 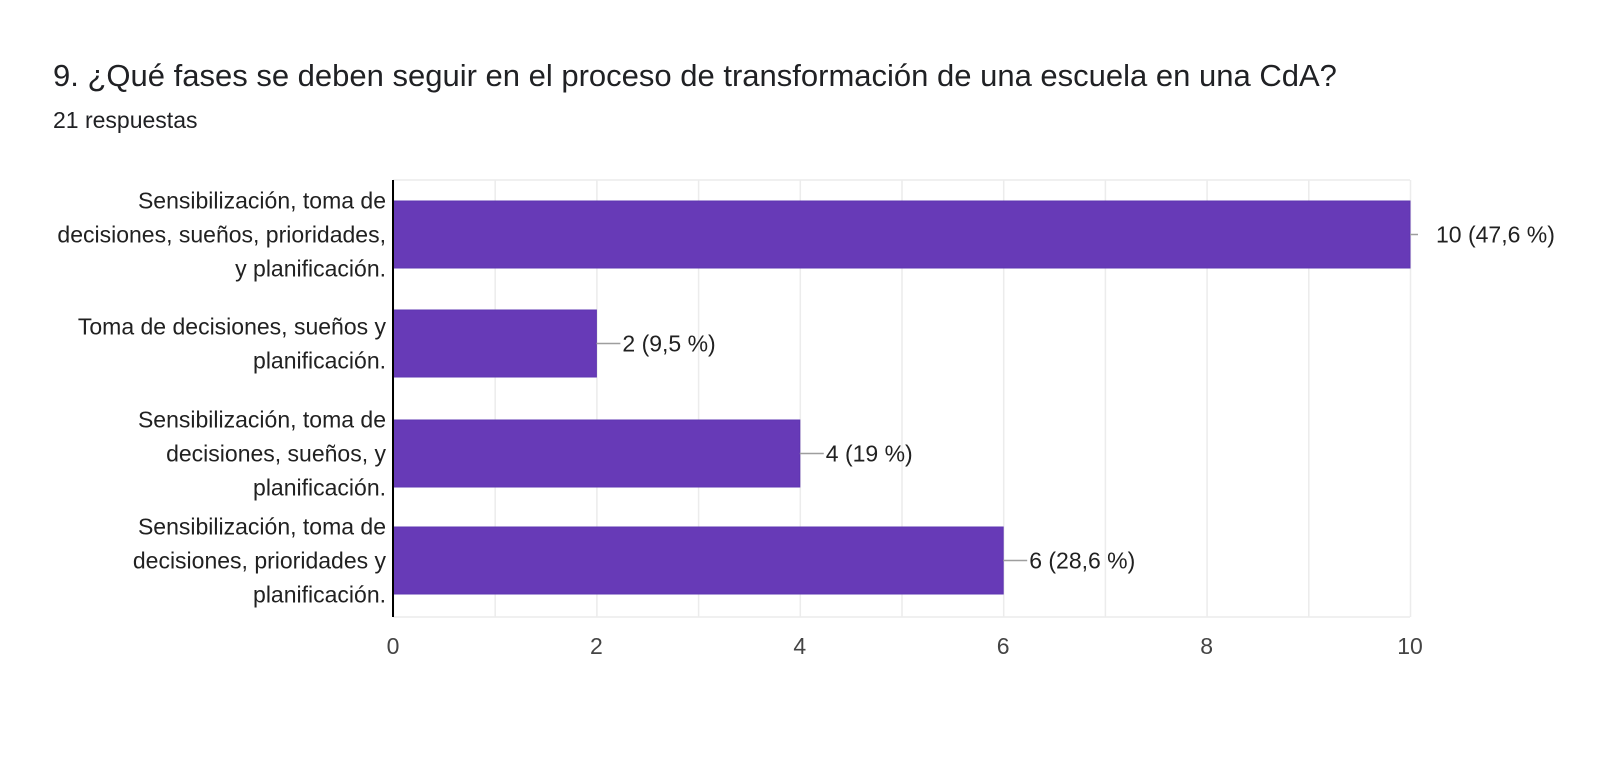 I want to click on x-tick-label: 10, so click(x=1410, y=646).